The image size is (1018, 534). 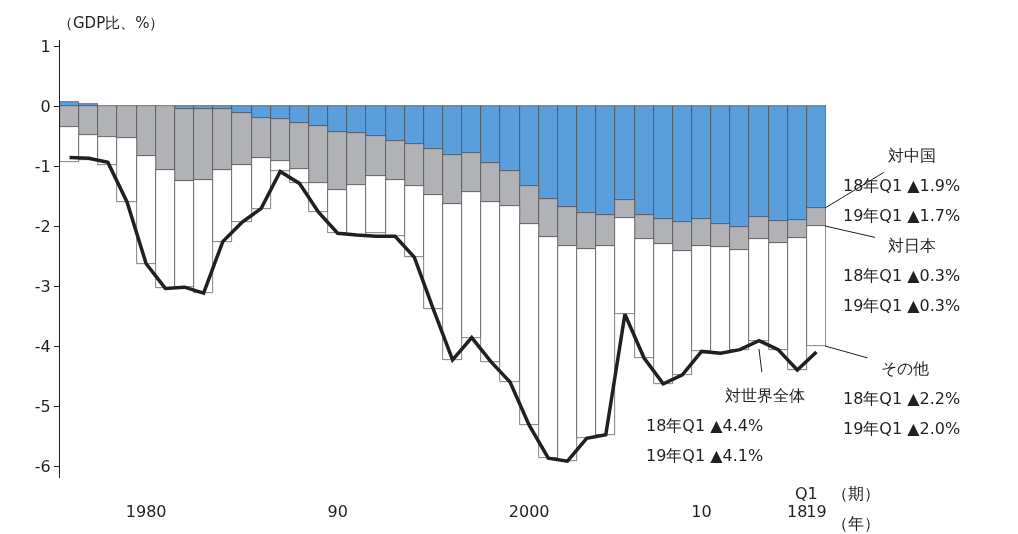 I want to click on text: 18年Q1 ▲1.9%, so click(x=902, y=185).